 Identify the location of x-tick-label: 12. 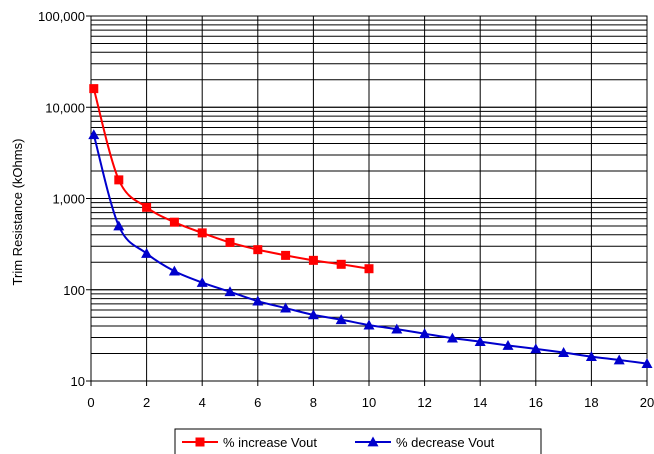
(424, 402).